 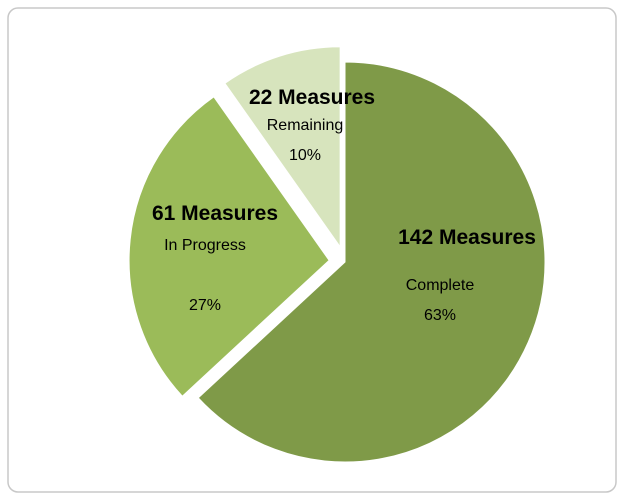 I want to click on slice-category-label: Complete, so click(x=440, y=285).